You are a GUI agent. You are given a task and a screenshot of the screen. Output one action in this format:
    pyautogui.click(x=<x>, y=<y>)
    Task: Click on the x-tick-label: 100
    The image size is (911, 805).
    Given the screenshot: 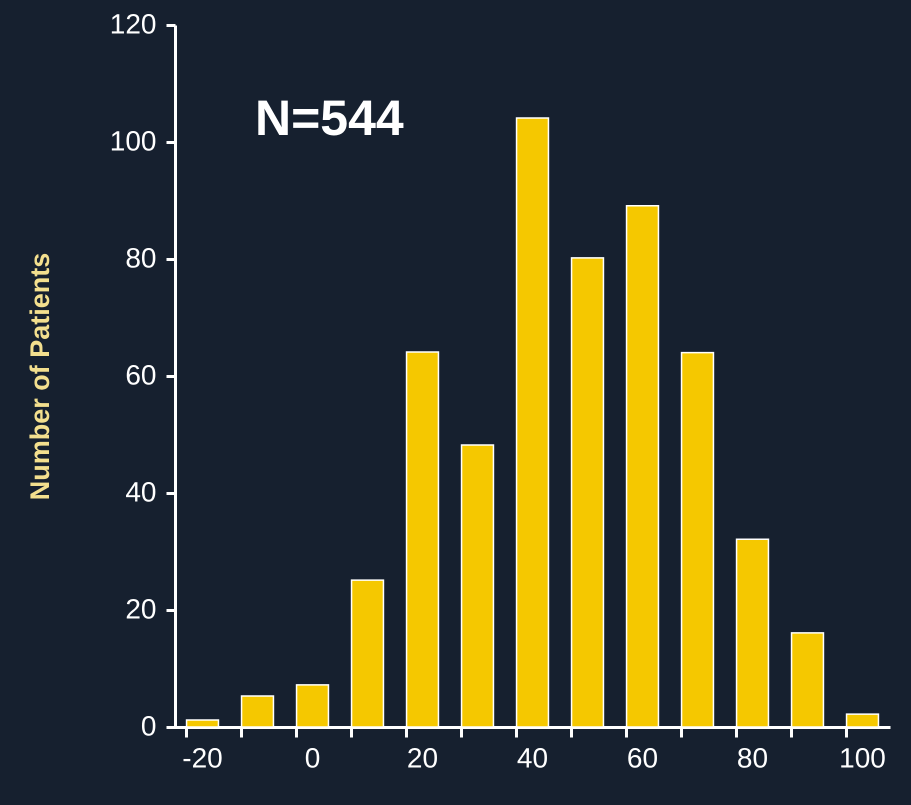 What is the action you would take?
    pyautogui.click(x=862, y=758)
    